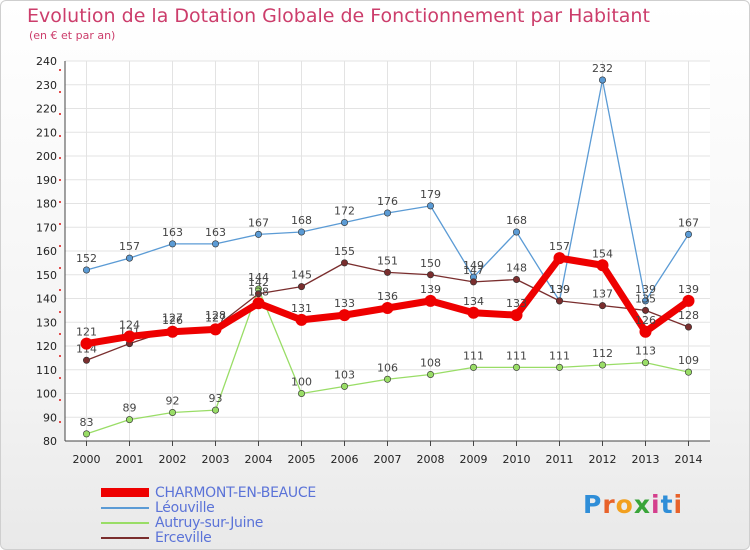 Image resolution: width=750 pixels, height=550 pixels. I want to click on data-label: 106, so click(387, 367).